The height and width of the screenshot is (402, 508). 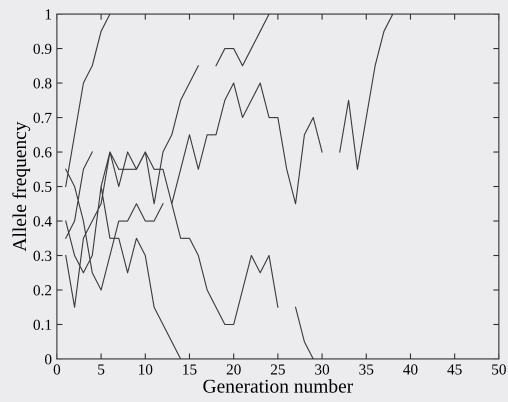 What do you see at coordinates (278, 386) in the screenshot?
I see `x-axis-title: Generation number` at bounding box center [278, 386].